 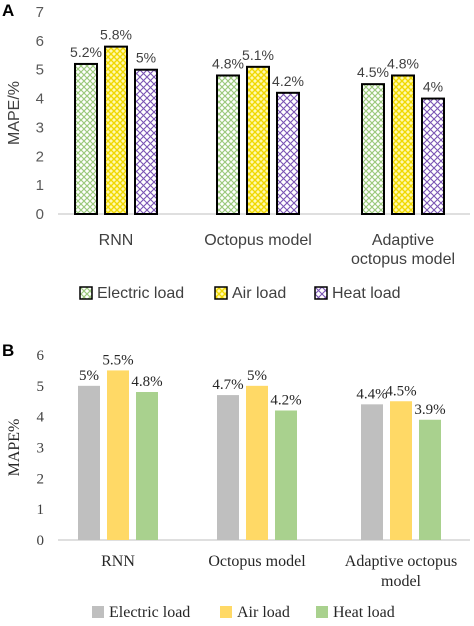 I want to click on data-label: 4%, so click(x=433, y=87).